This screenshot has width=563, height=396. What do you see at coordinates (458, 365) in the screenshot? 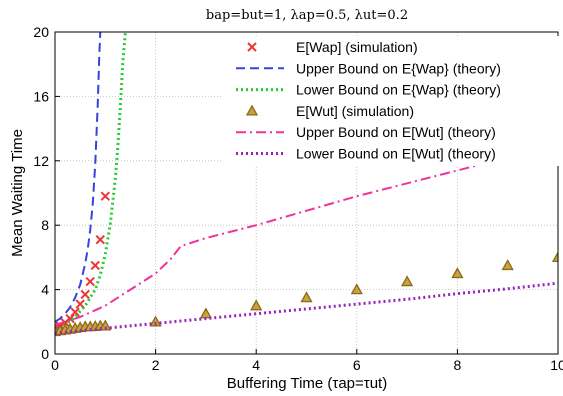
I see `x-tick-label: 8` at bounding box center [458, 365].